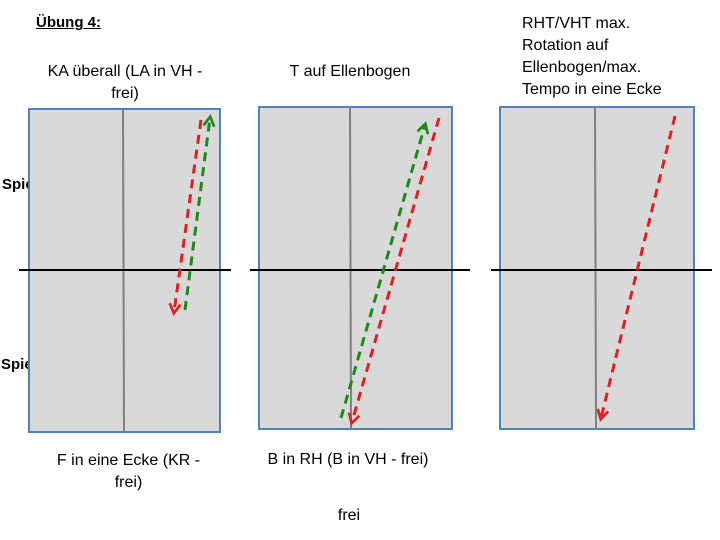 The height and width of the screenshot is (540, 720). Describe the element at coordinates (68, 22) in the screenshot. I see `exercise-heading: Übung 4:` at that location.